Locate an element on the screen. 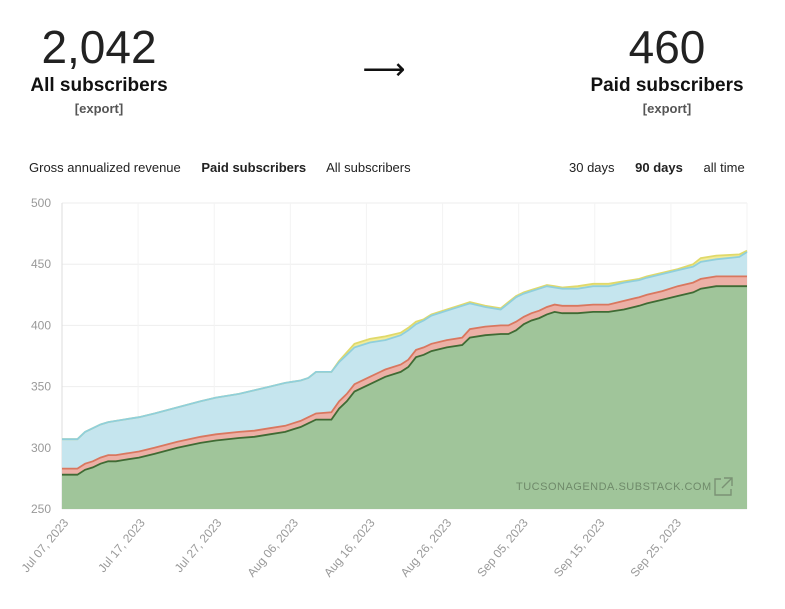  range-tabs: 30 days 90 days all time is located at coordinates (665, 167).